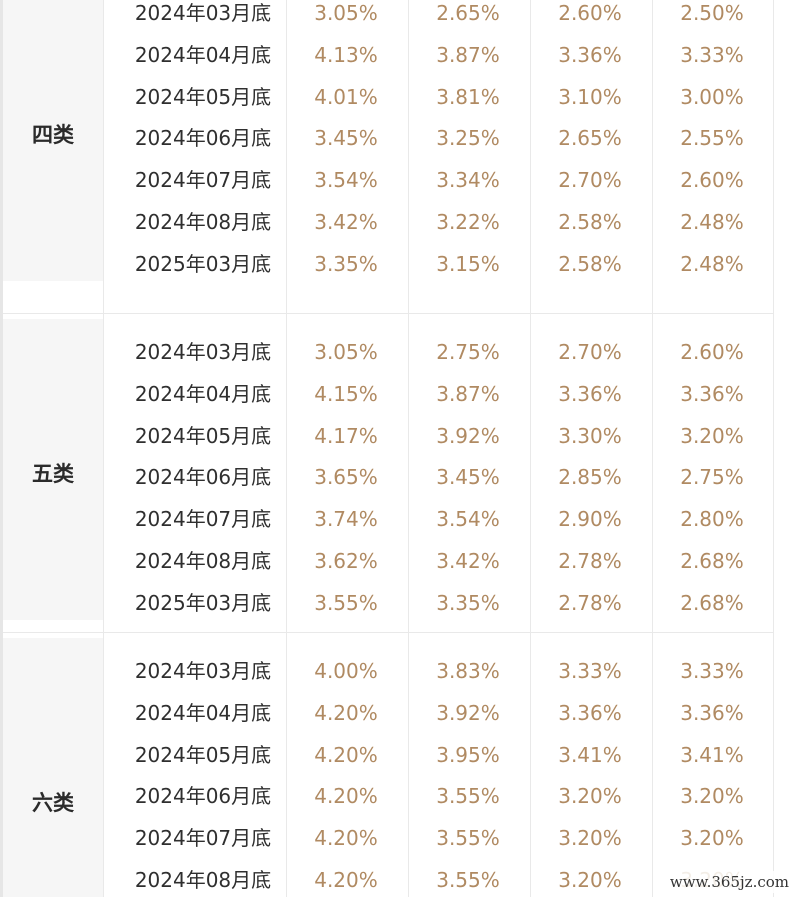 This screenshot has height=897, width=800. I want to click on table-left-edge, so click(1, 448).